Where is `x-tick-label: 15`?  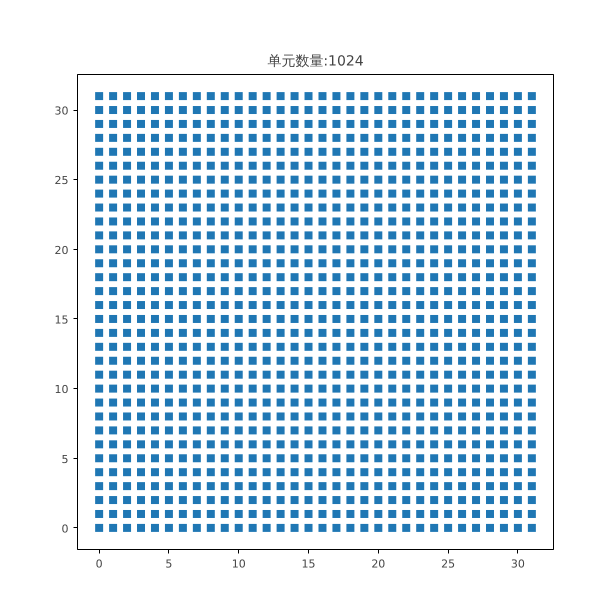
x-tick-label: 15 is located at coordinates (309, 564).